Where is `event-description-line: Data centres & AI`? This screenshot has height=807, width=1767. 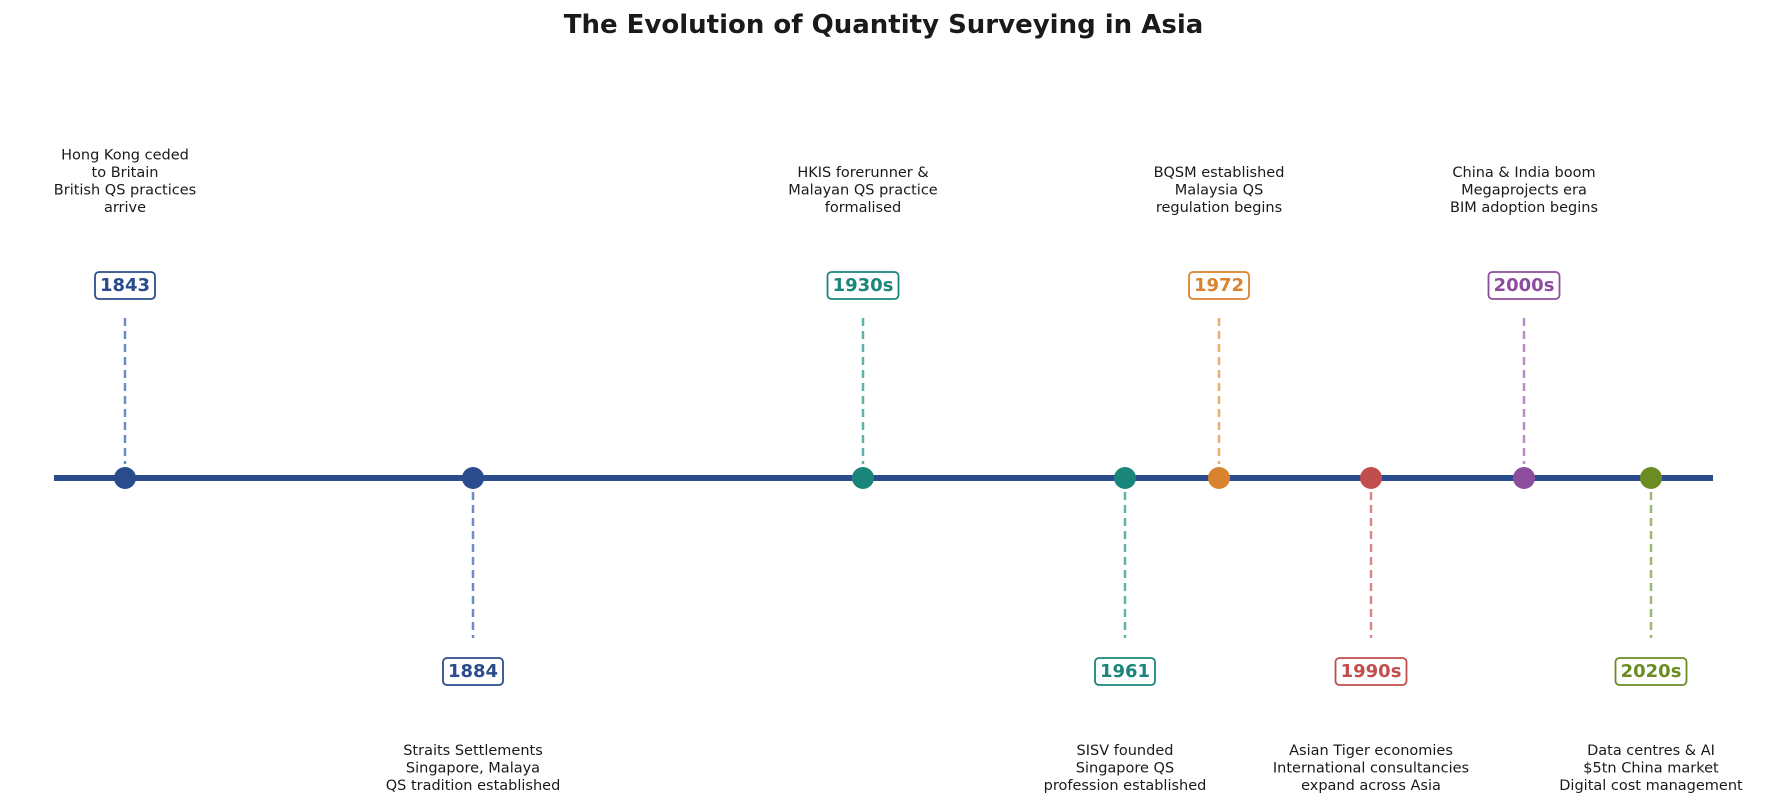
event-description-line: Data centres & AI is located at coordinates (1651, 751).